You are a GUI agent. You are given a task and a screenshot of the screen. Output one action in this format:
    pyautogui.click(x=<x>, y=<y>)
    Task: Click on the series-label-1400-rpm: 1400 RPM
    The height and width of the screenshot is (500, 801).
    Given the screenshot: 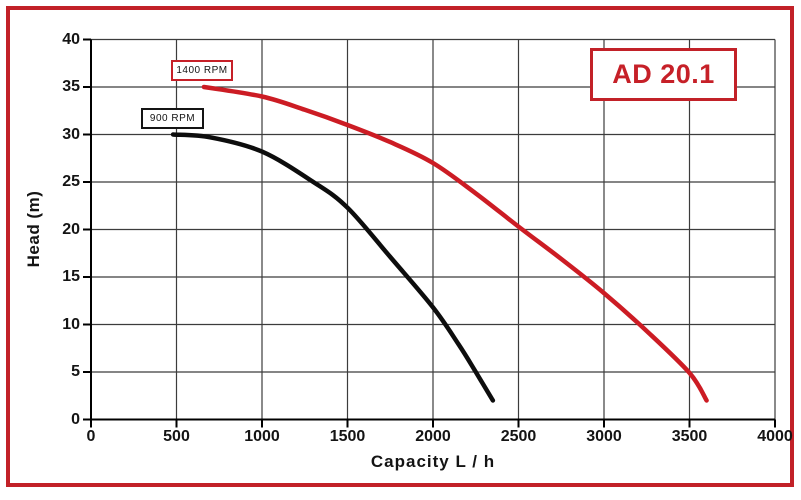 What is the action you would take?
    pyautogui.click(x=202, y=70)
    